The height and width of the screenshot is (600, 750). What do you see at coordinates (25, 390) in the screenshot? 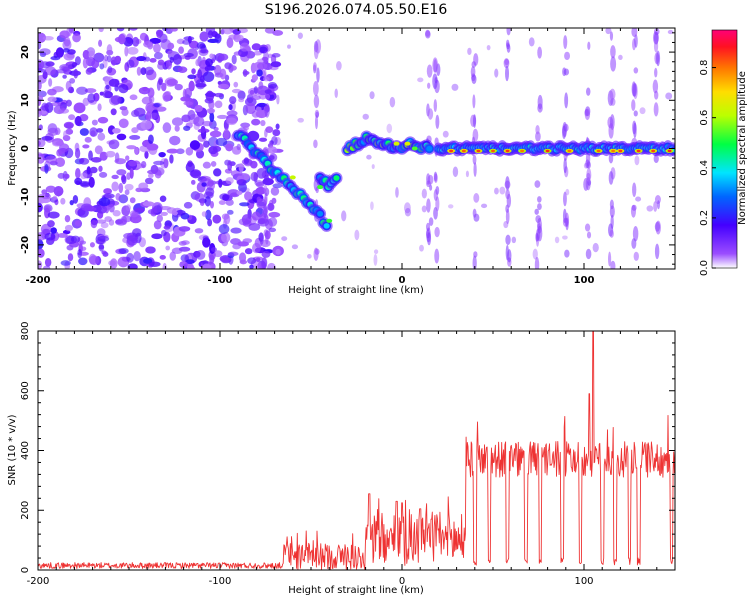
I see `snr-ytick-label: 600` at bounding box center [25, 390].